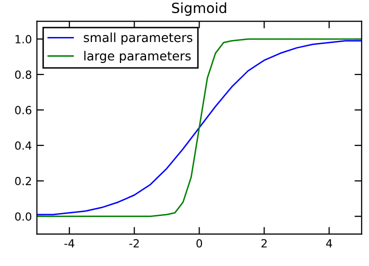  I want to click on y-tick-label: 0.4, so click(23, 145).